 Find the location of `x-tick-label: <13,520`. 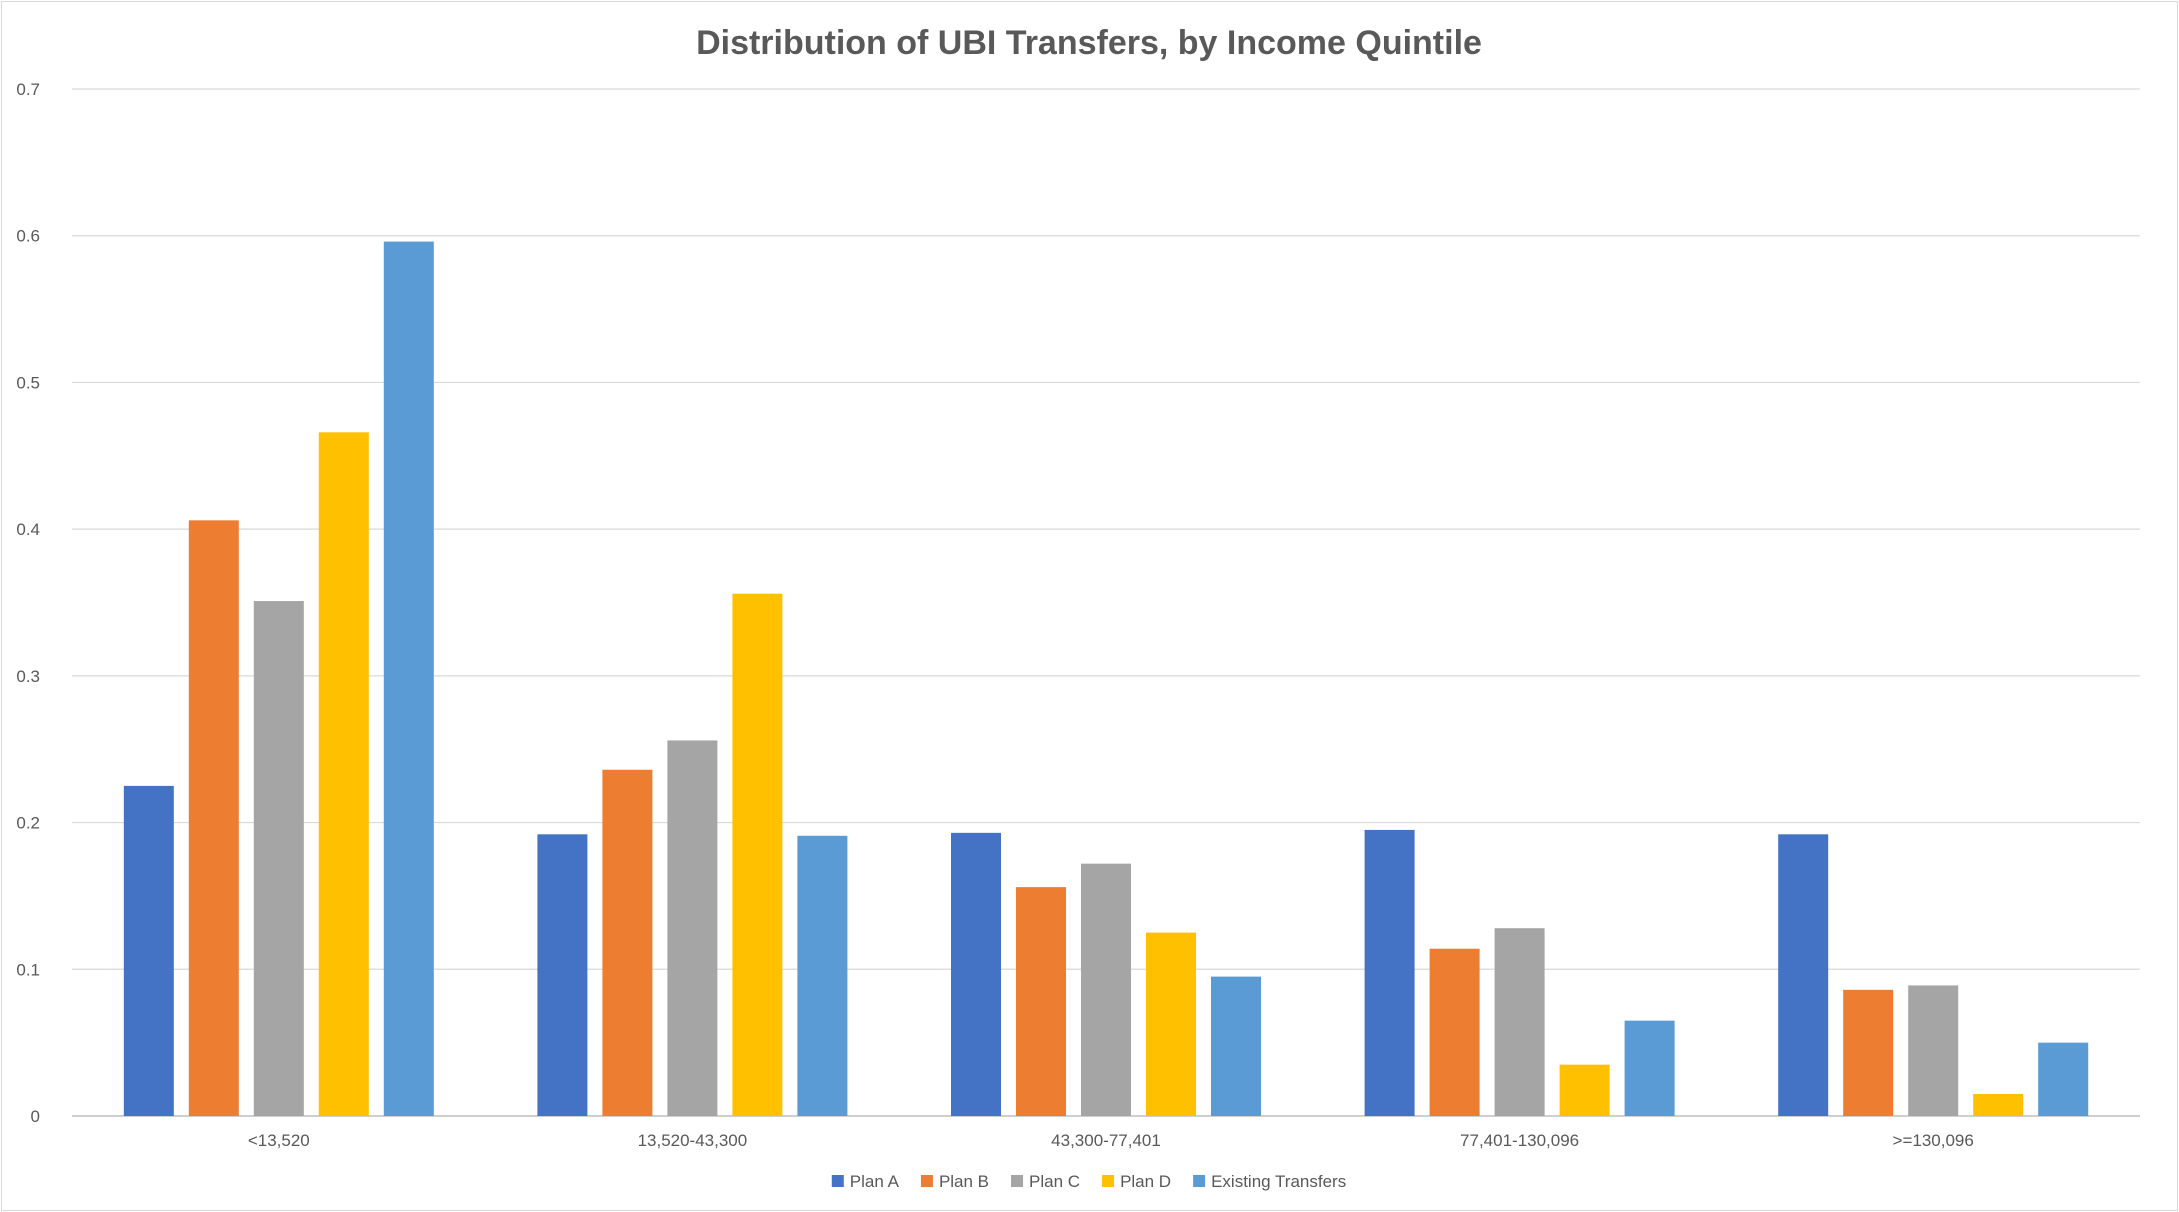

x-tick-label: <13,520 is located at coordinates (279, 1140).